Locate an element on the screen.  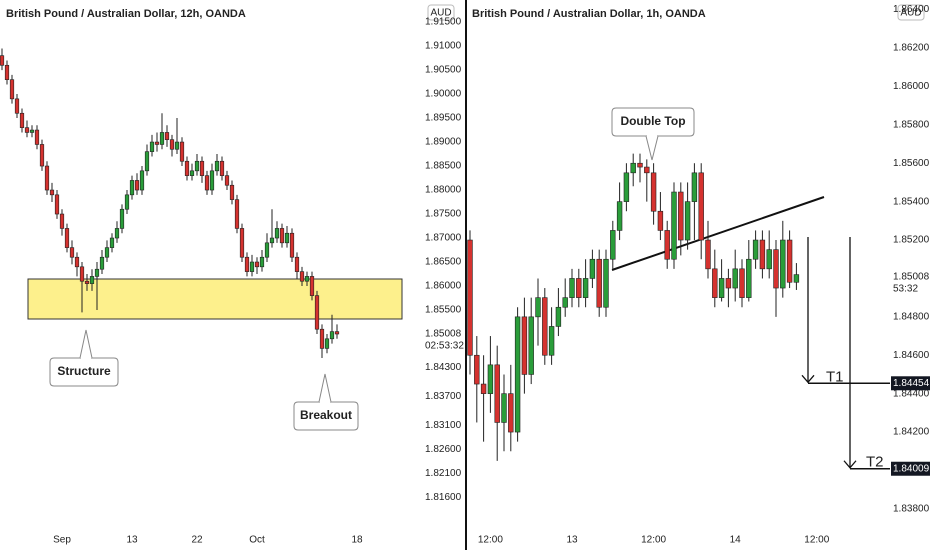
y-tick-label: 1.81600 is located at coordinates (443, 497).